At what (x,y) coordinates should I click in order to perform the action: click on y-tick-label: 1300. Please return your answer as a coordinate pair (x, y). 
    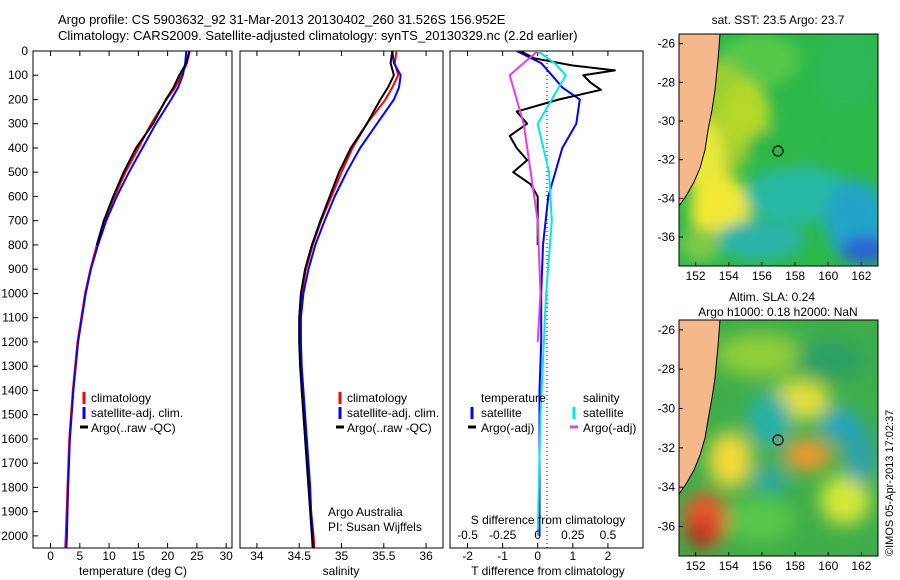
    Looking at the image, I should click on (14, 366).